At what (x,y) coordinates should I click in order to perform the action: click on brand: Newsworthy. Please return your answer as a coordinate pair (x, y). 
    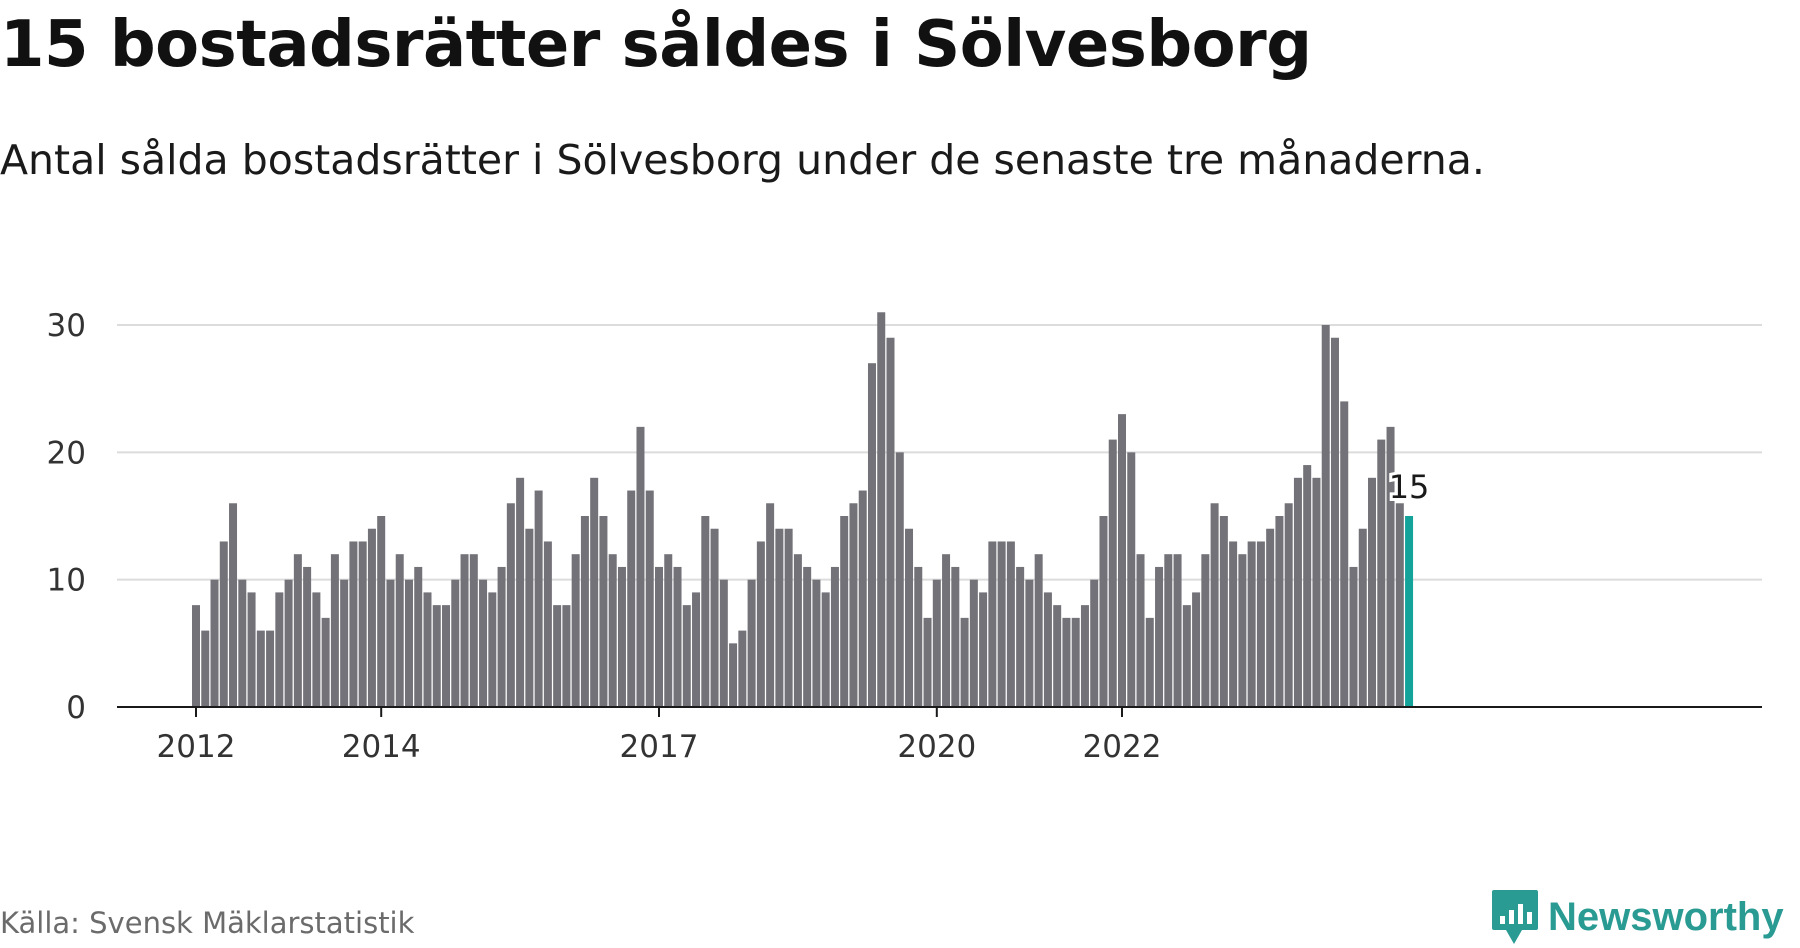
    Looking at the image, I should click on (1637, 917).